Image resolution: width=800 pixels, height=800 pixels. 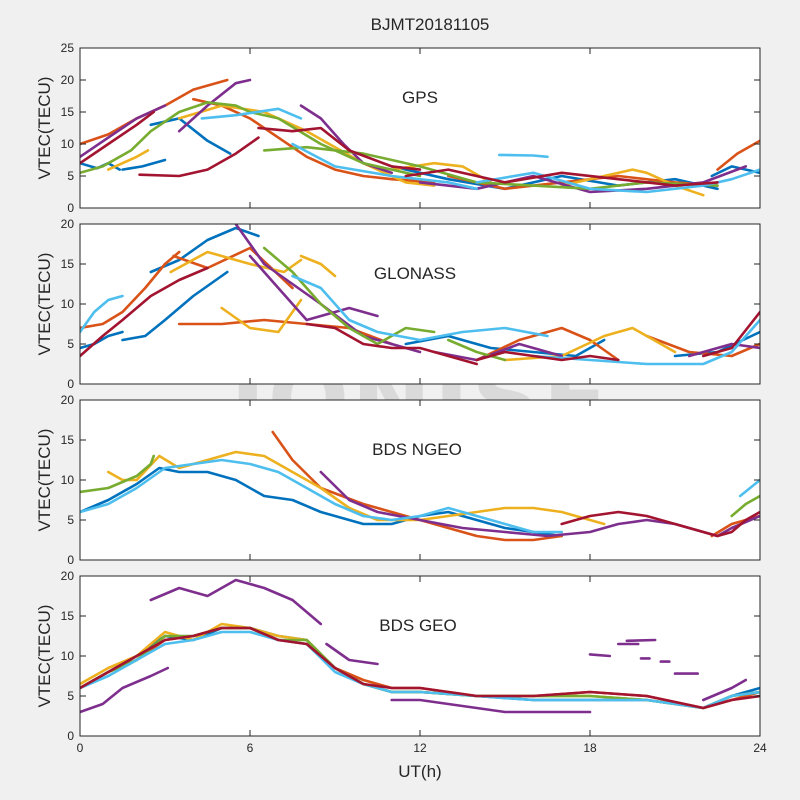 I want to click on panel-label: GLONASS, so click(x=415, y=273).